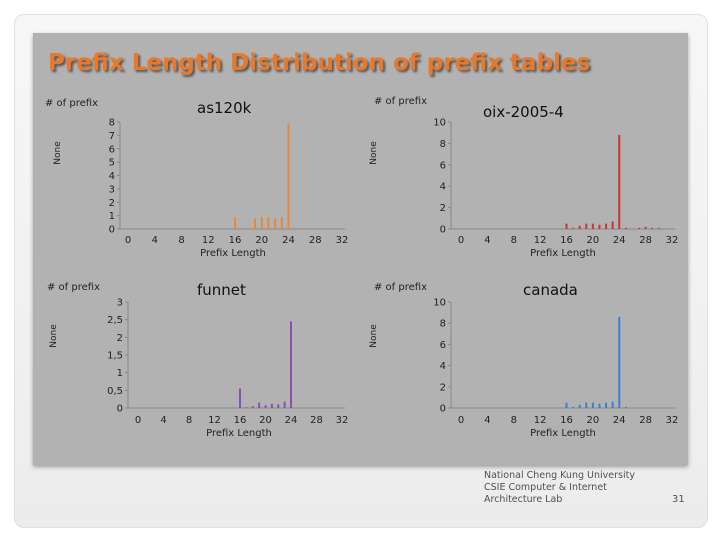  What do you see at coordinates (439, 123) in the screenshot?
I see `y-tick-label: 10` at bounding box center [439, 123].